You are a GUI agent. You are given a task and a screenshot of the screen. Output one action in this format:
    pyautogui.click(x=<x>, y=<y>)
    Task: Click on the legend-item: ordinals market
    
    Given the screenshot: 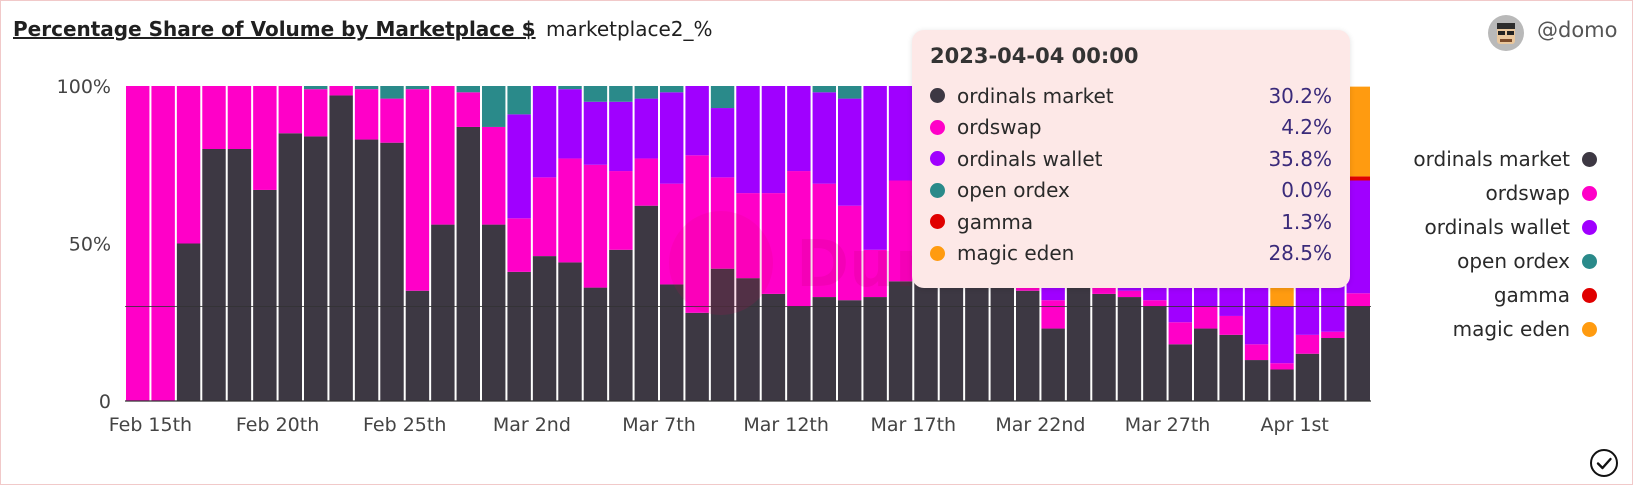 What is the action you would take?
    pyautogui.click(x=1505, y=159)
    